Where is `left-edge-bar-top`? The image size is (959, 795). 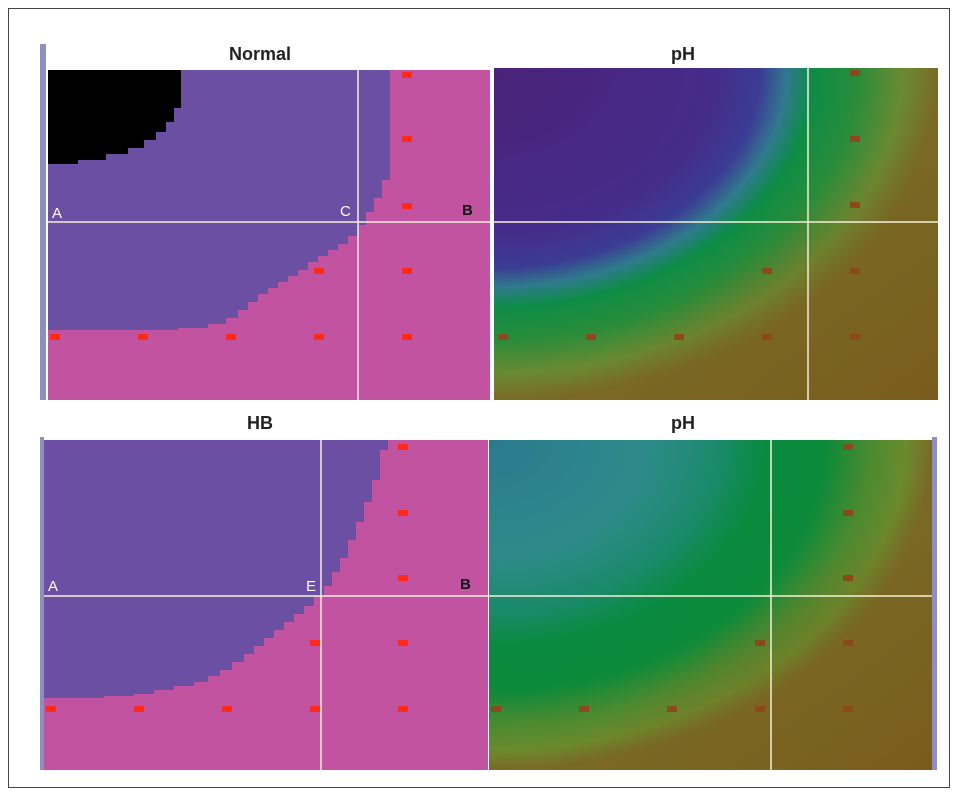 left-edge-bar-top is located at coordinates (43, 222).